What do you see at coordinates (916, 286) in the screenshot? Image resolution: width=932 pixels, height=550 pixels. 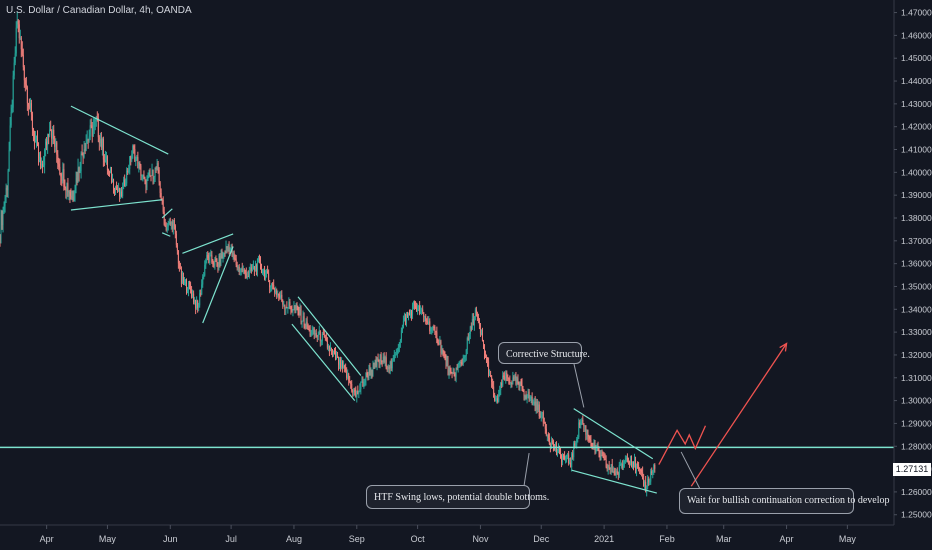 I see `y-tick-label: 1.35000` at bounding box center [916, 286].